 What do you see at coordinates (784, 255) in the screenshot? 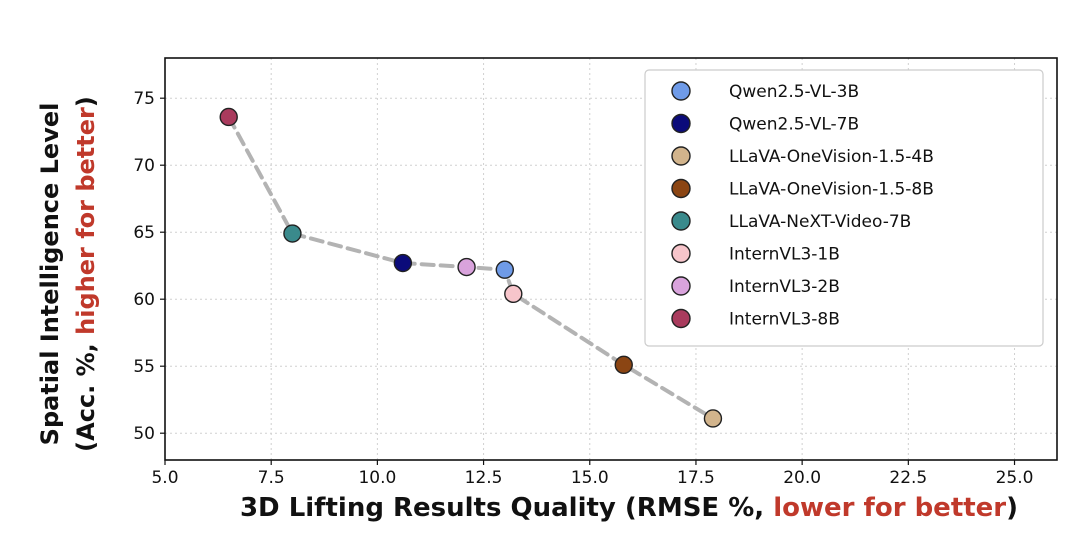
I see `legend-label: InternVL3-1B` at bounding box center [784, 255].